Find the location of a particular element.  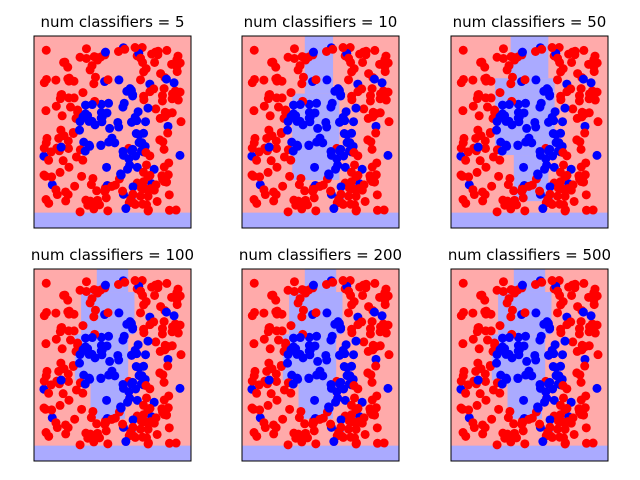

subplot-6: num classifiers = 500 is located at coordinates (529, 354).